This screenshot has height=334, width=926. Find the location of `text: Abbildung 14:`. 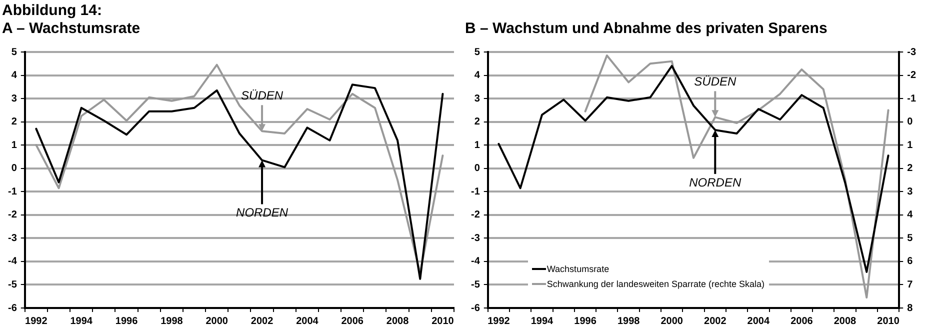

text: Abbildung 14: is located at coordinates (52, 10).